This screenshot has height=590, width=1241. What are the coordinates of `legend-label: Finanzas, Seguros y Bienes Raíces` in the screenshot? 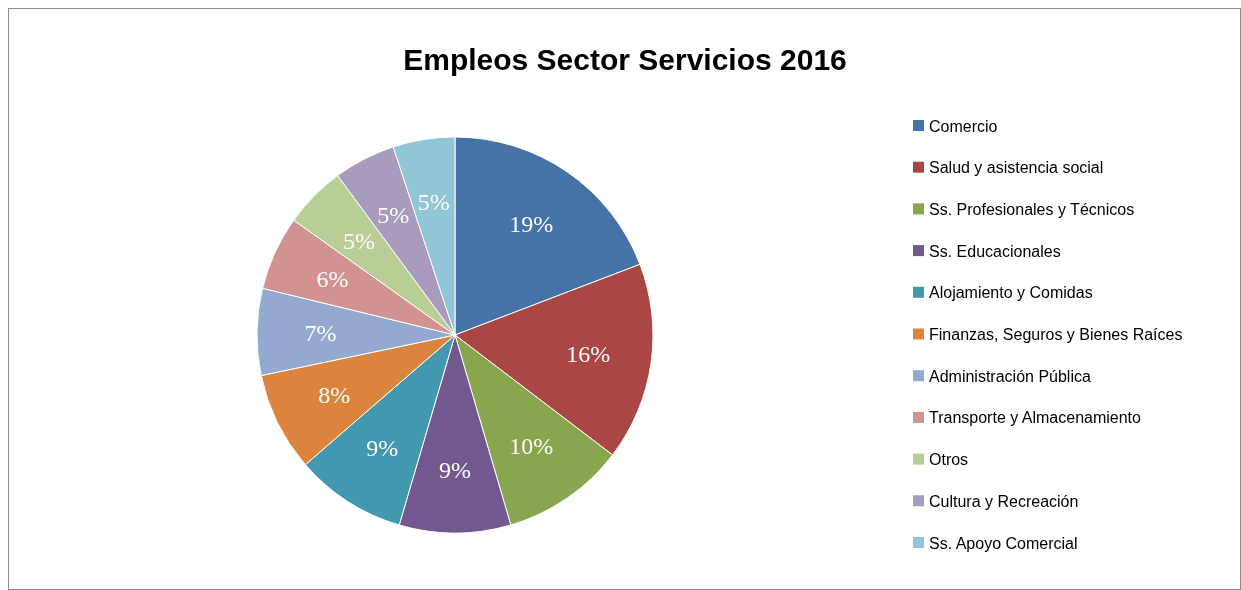 It's located at (1056, 334).